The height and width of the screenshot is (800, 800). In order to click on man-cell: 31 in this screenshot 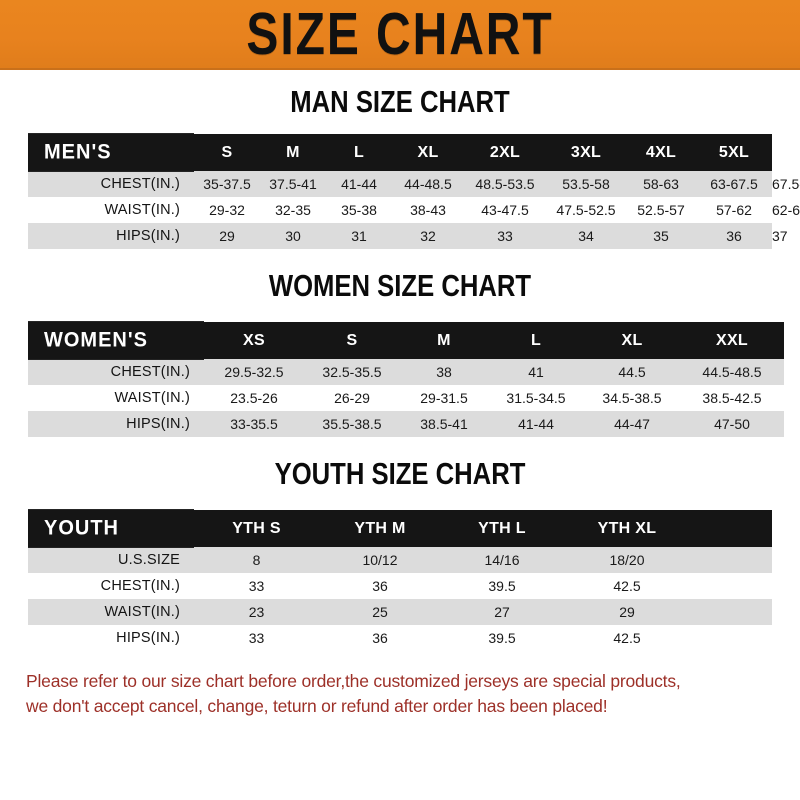, I will do `click(359, 236)`.